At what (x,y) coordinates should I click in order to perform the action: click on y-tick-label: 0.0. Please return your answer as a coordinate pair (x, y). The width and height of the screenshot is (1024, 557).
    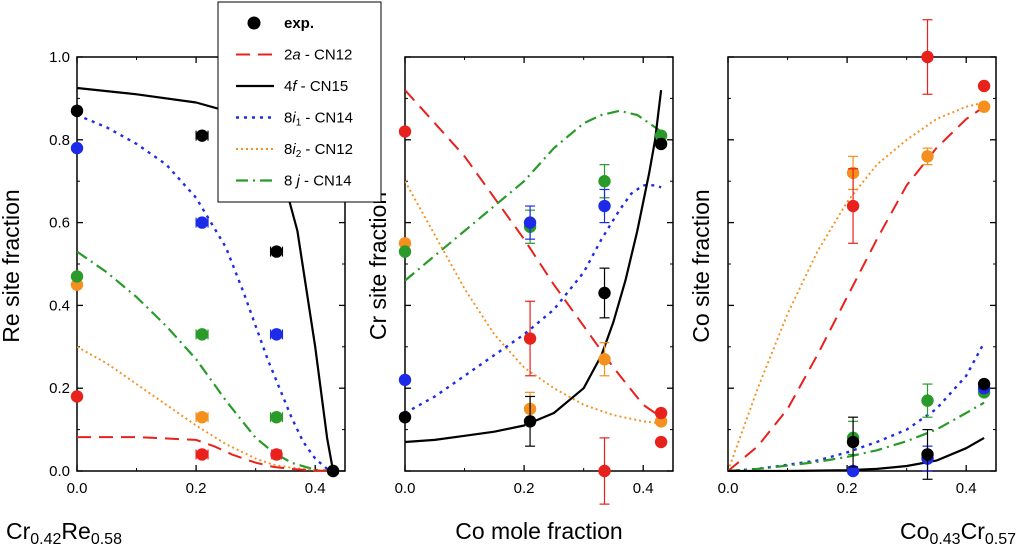
    Looking at the image, I should click on (59, 471).